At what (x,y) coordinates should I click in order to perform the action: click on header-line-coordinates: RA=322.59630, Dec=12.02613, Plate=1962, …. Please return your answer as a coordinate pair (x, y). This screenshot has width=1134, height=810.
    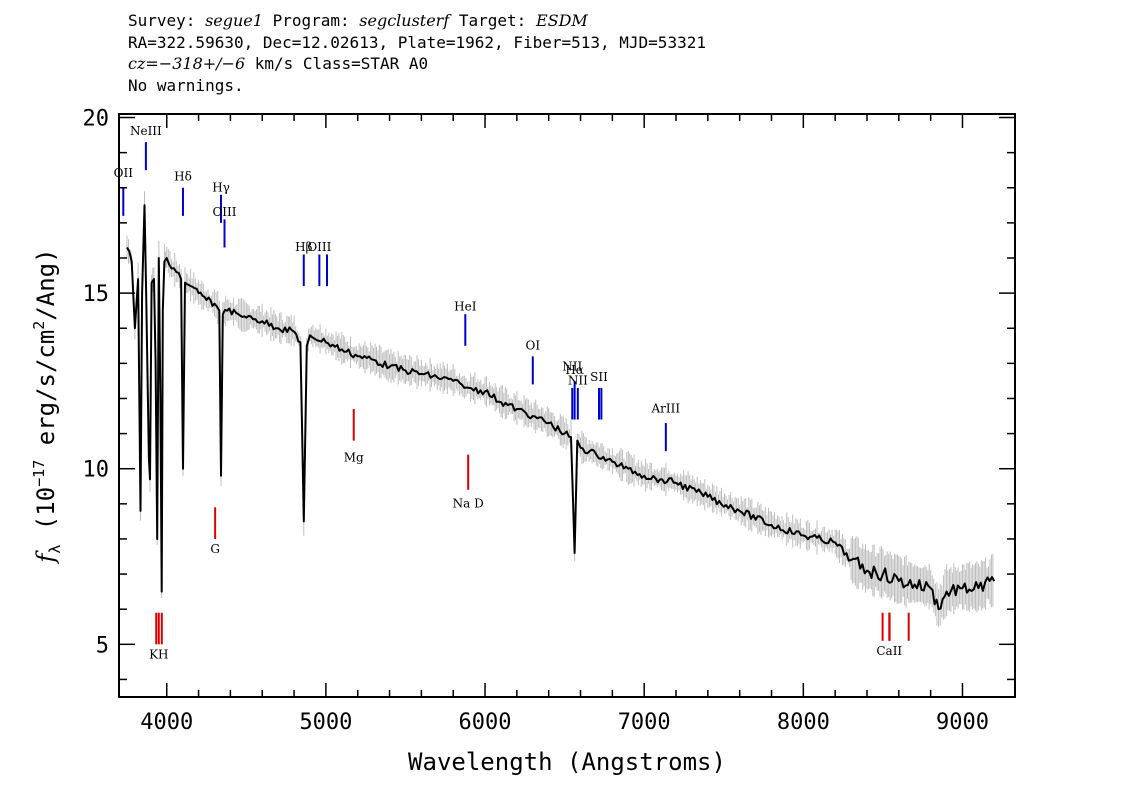
    Looking at the image, I should click on (417, 42).